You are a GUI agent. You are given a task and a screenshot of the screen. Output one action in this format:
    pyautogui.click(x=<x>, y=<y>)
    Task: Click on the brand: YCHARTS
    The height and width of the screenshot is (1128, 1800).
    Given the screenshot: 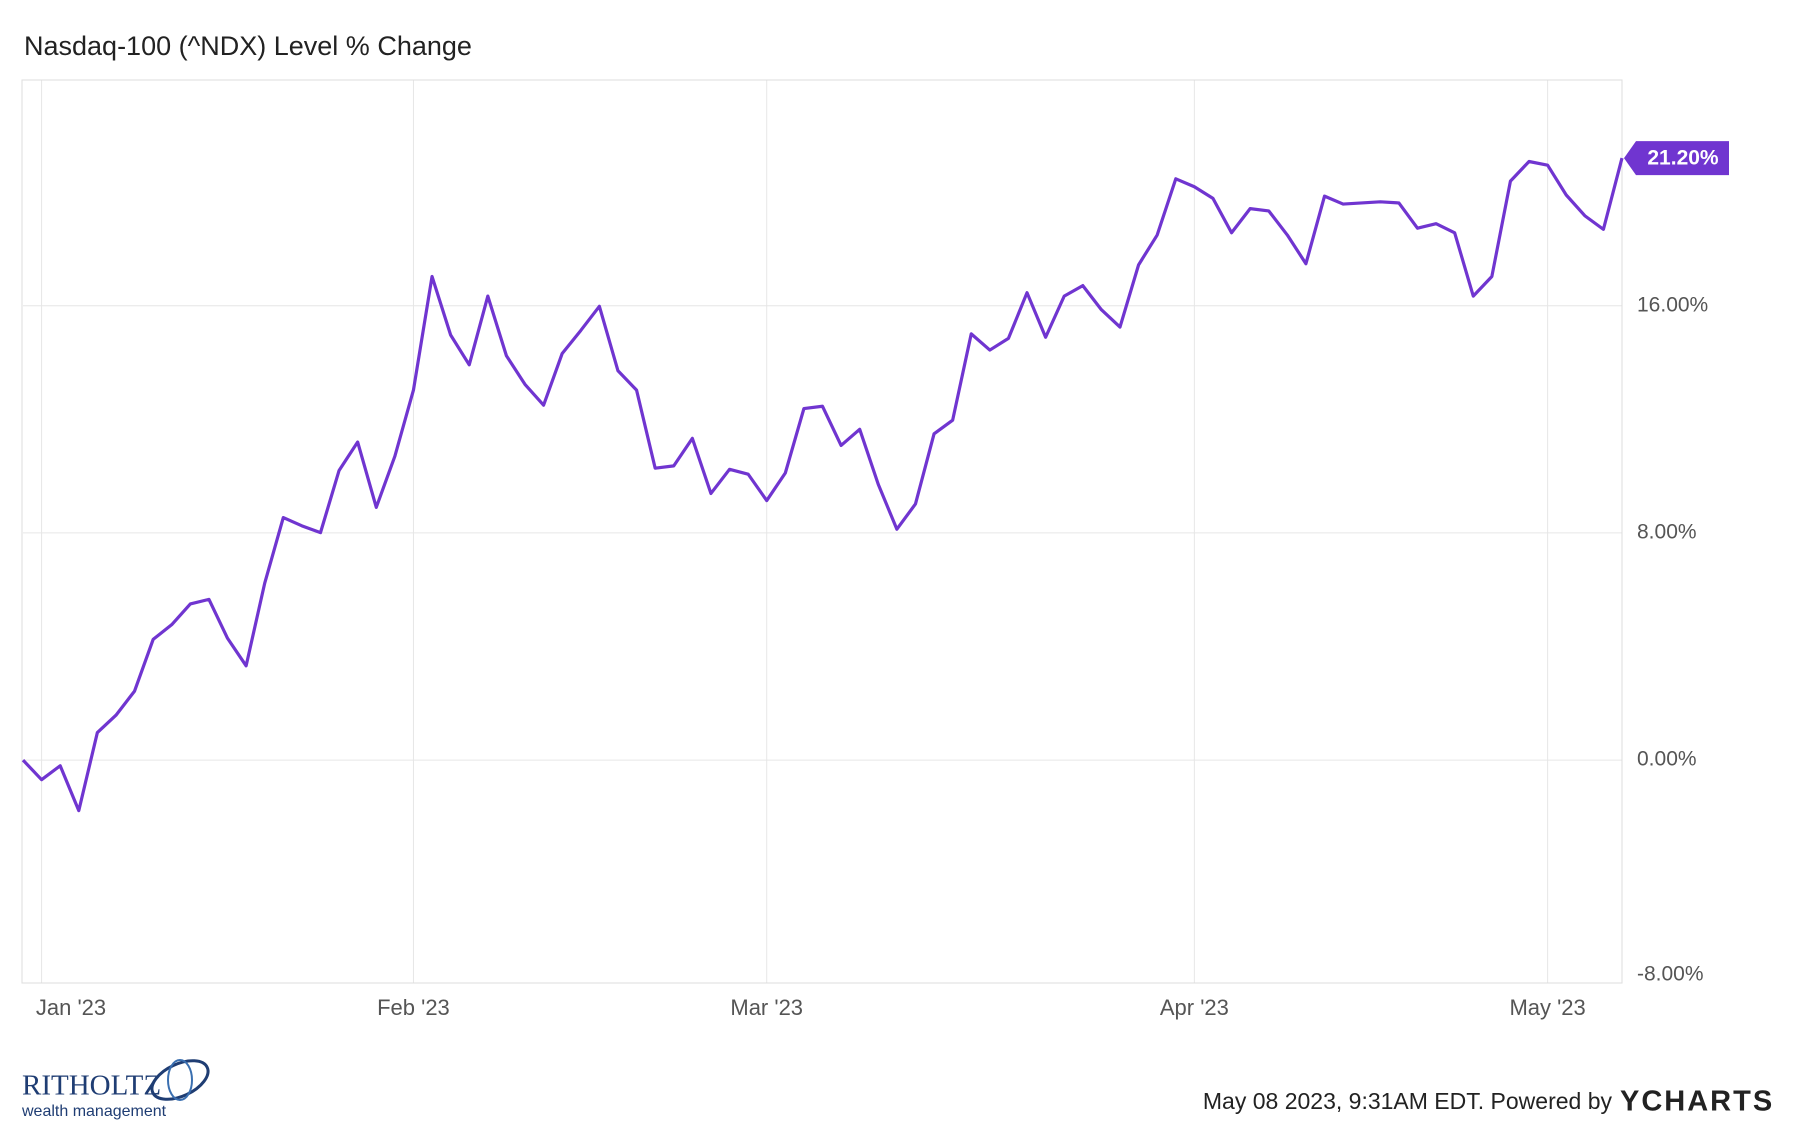 What is the action you would take?
    pyautogui.click(x=1697, y=1102)
    